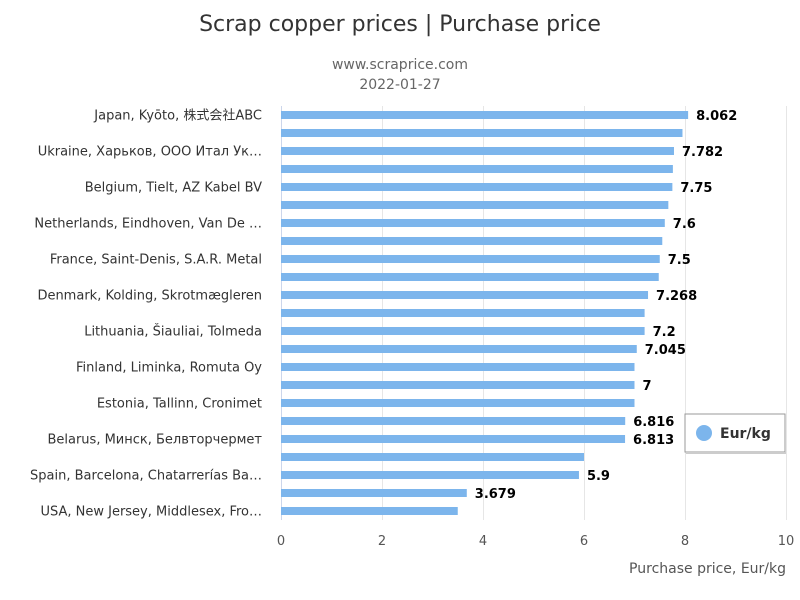  Describe the element at coordinates (173, 188) in the screenshot. I see `category-label: Belgium, Tielt, AZ Kabel BV` at that location.